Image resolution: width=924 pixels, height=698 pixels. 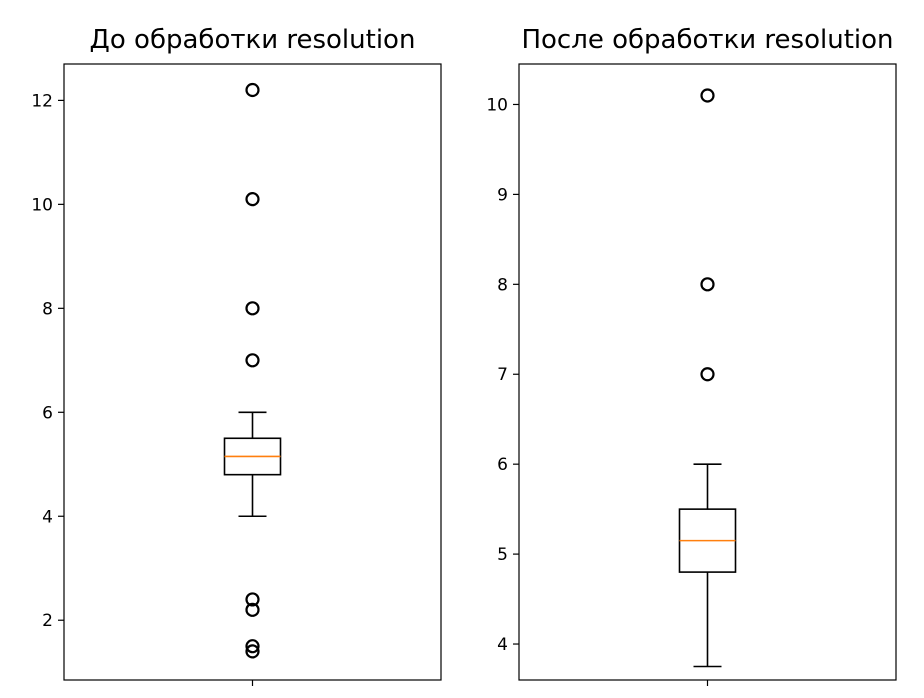 What do you see at coordinates (502, 555) in the screenshot?
I see `y-tick-label: 5` at bounding box center [502, 555].